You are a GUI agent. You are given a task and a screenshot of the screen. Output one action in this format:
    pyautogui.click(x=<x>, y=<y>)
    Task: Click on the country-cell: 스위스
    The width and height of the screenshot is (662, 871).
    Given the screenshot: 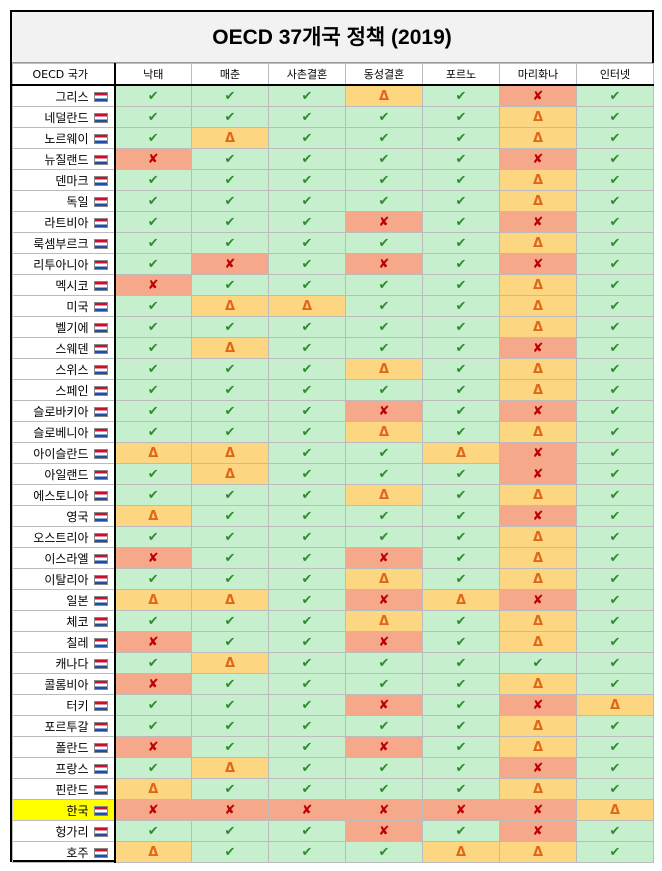 What is the action you would take?
    pyautogui.click(x=64, y=369)
    